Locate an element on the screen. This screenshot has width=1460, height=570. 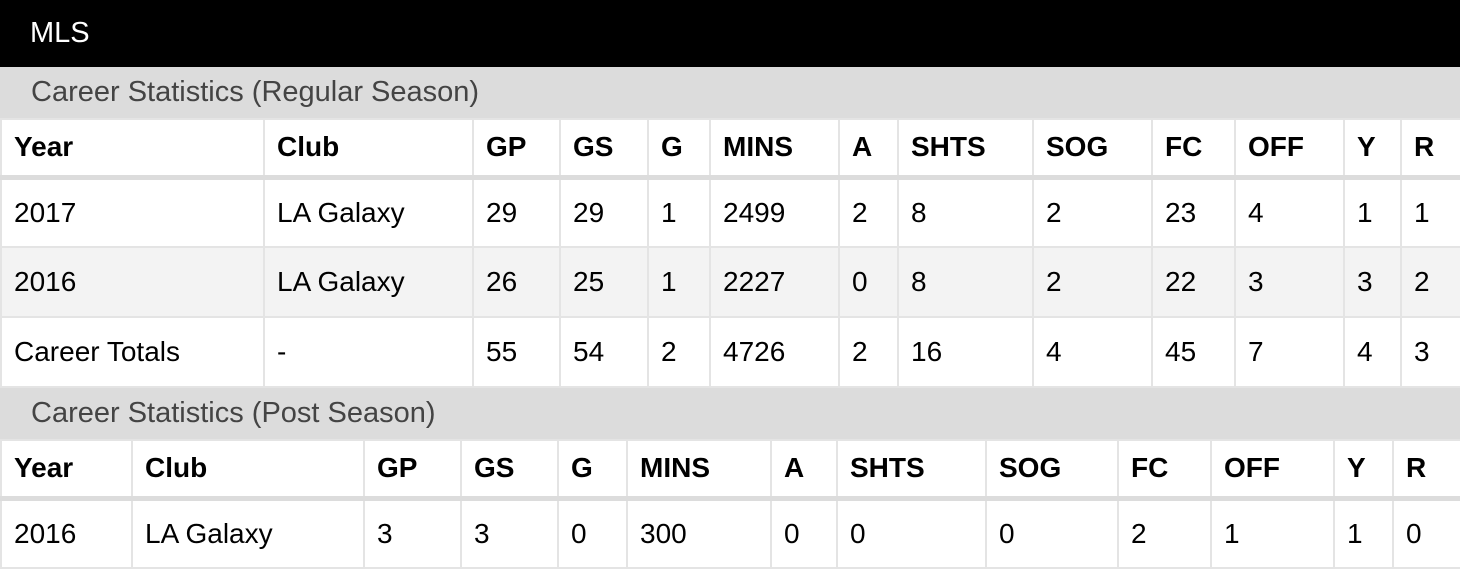
table-caption: Career Statistics (Post Season) is located at coordinates (730, 413).